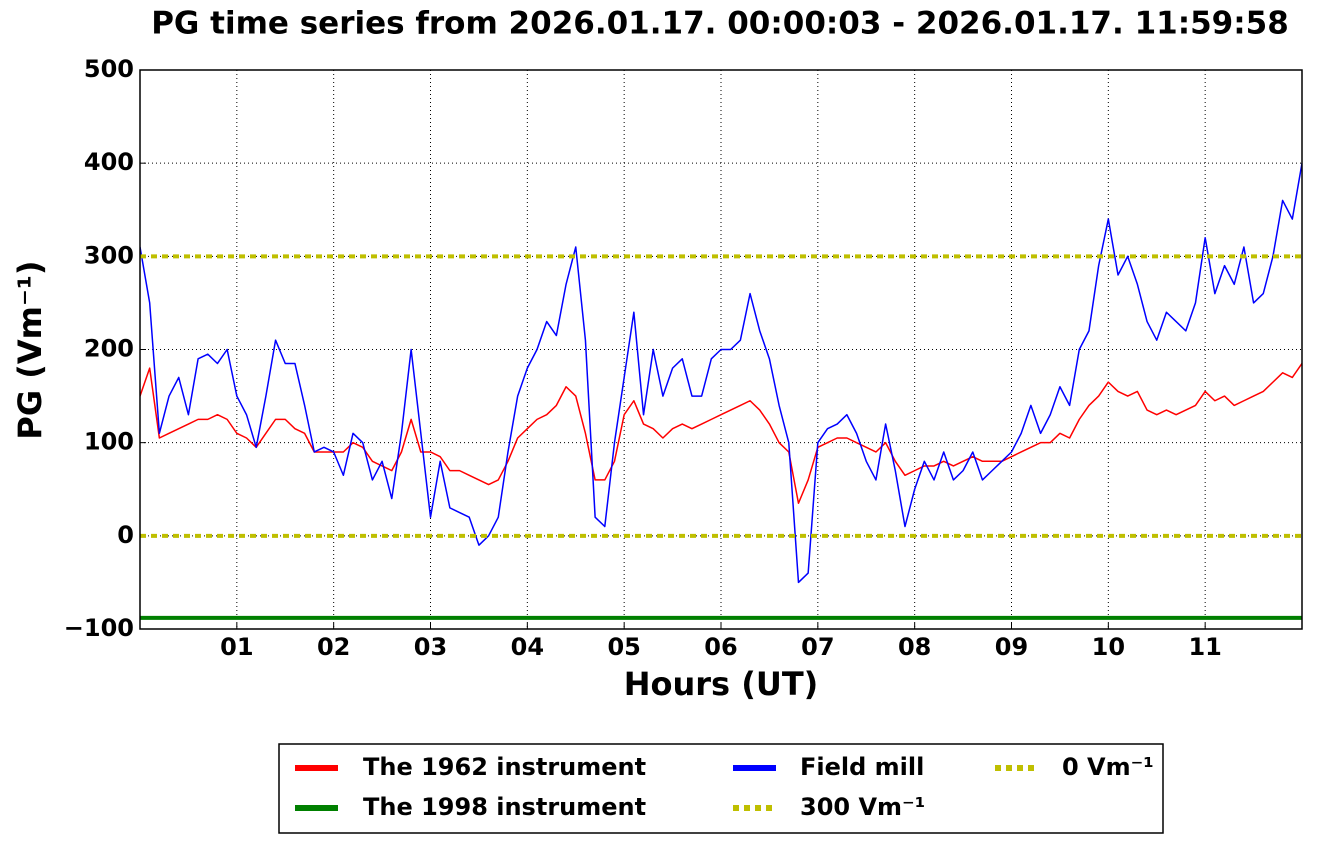  What do you see at coordinates (109, 162) in the screenshot?
I see `y-tick-label: 400` at bounding box center [109, 162].